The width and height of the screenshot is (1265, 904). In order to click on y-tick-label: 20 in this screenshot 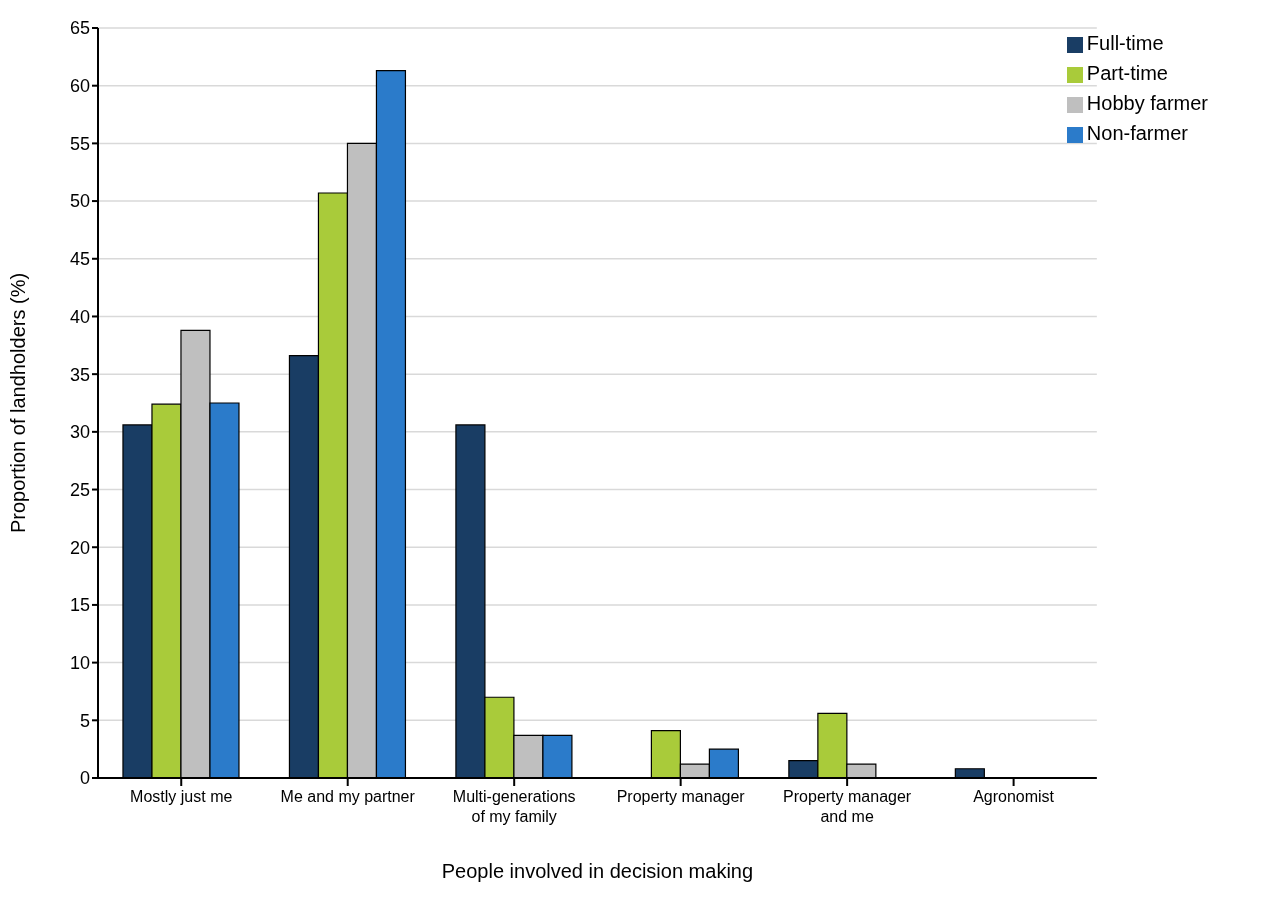, I will do `click(79, 547)`.